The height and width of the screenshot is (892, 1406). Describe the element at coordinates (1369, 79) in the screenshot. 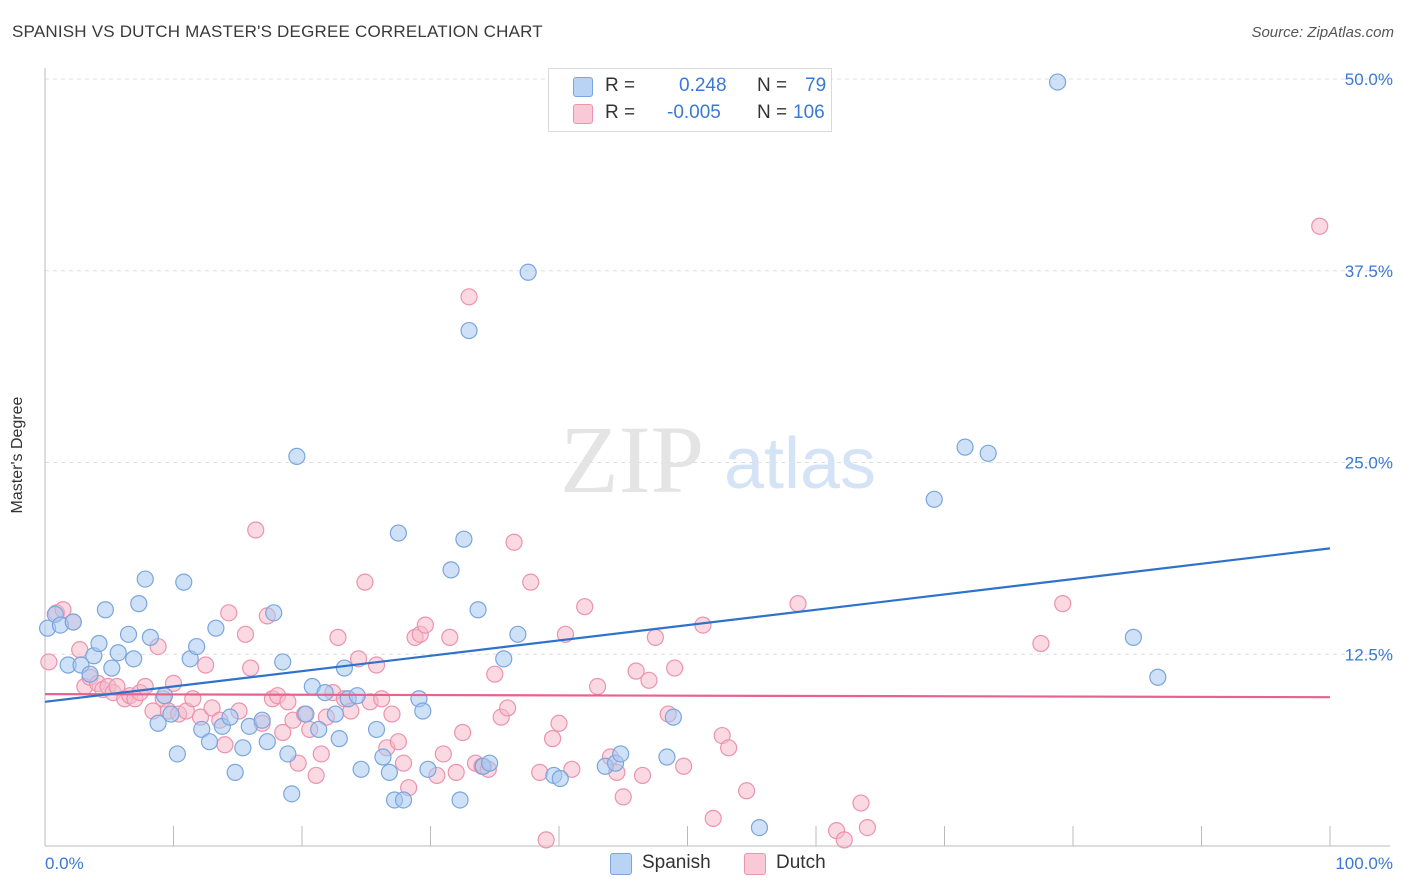

I see `y-tick-label: 50.0%` at that location.